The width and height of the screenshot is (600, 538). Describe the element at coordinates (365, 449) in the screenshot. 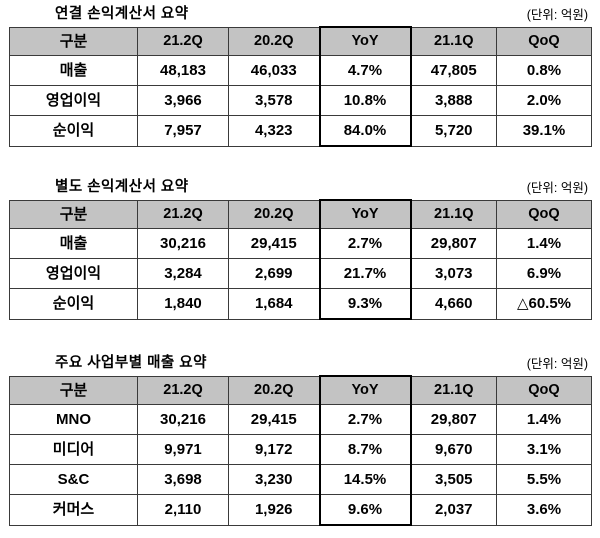

I see `cell-yoy: 8.7%` at that location.